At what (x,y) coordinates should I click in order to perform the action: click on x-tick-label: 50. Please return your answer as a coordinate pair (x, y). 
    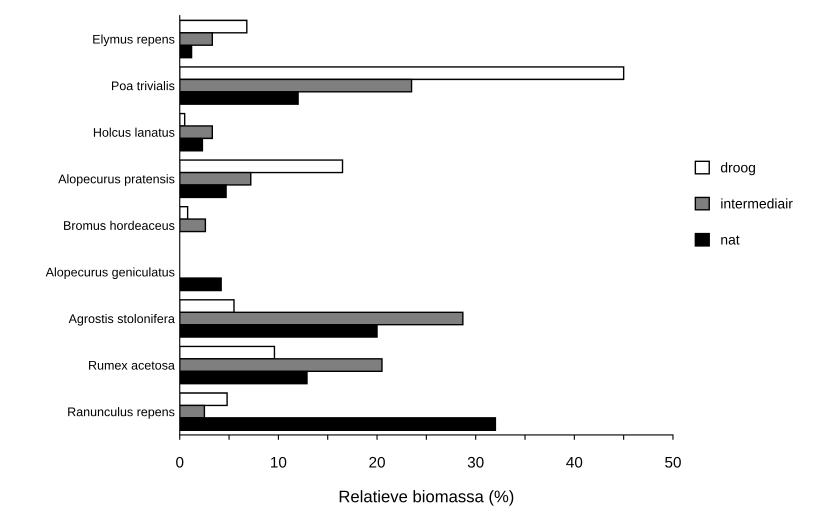
    Looking at the image, I should click on (673, 462).